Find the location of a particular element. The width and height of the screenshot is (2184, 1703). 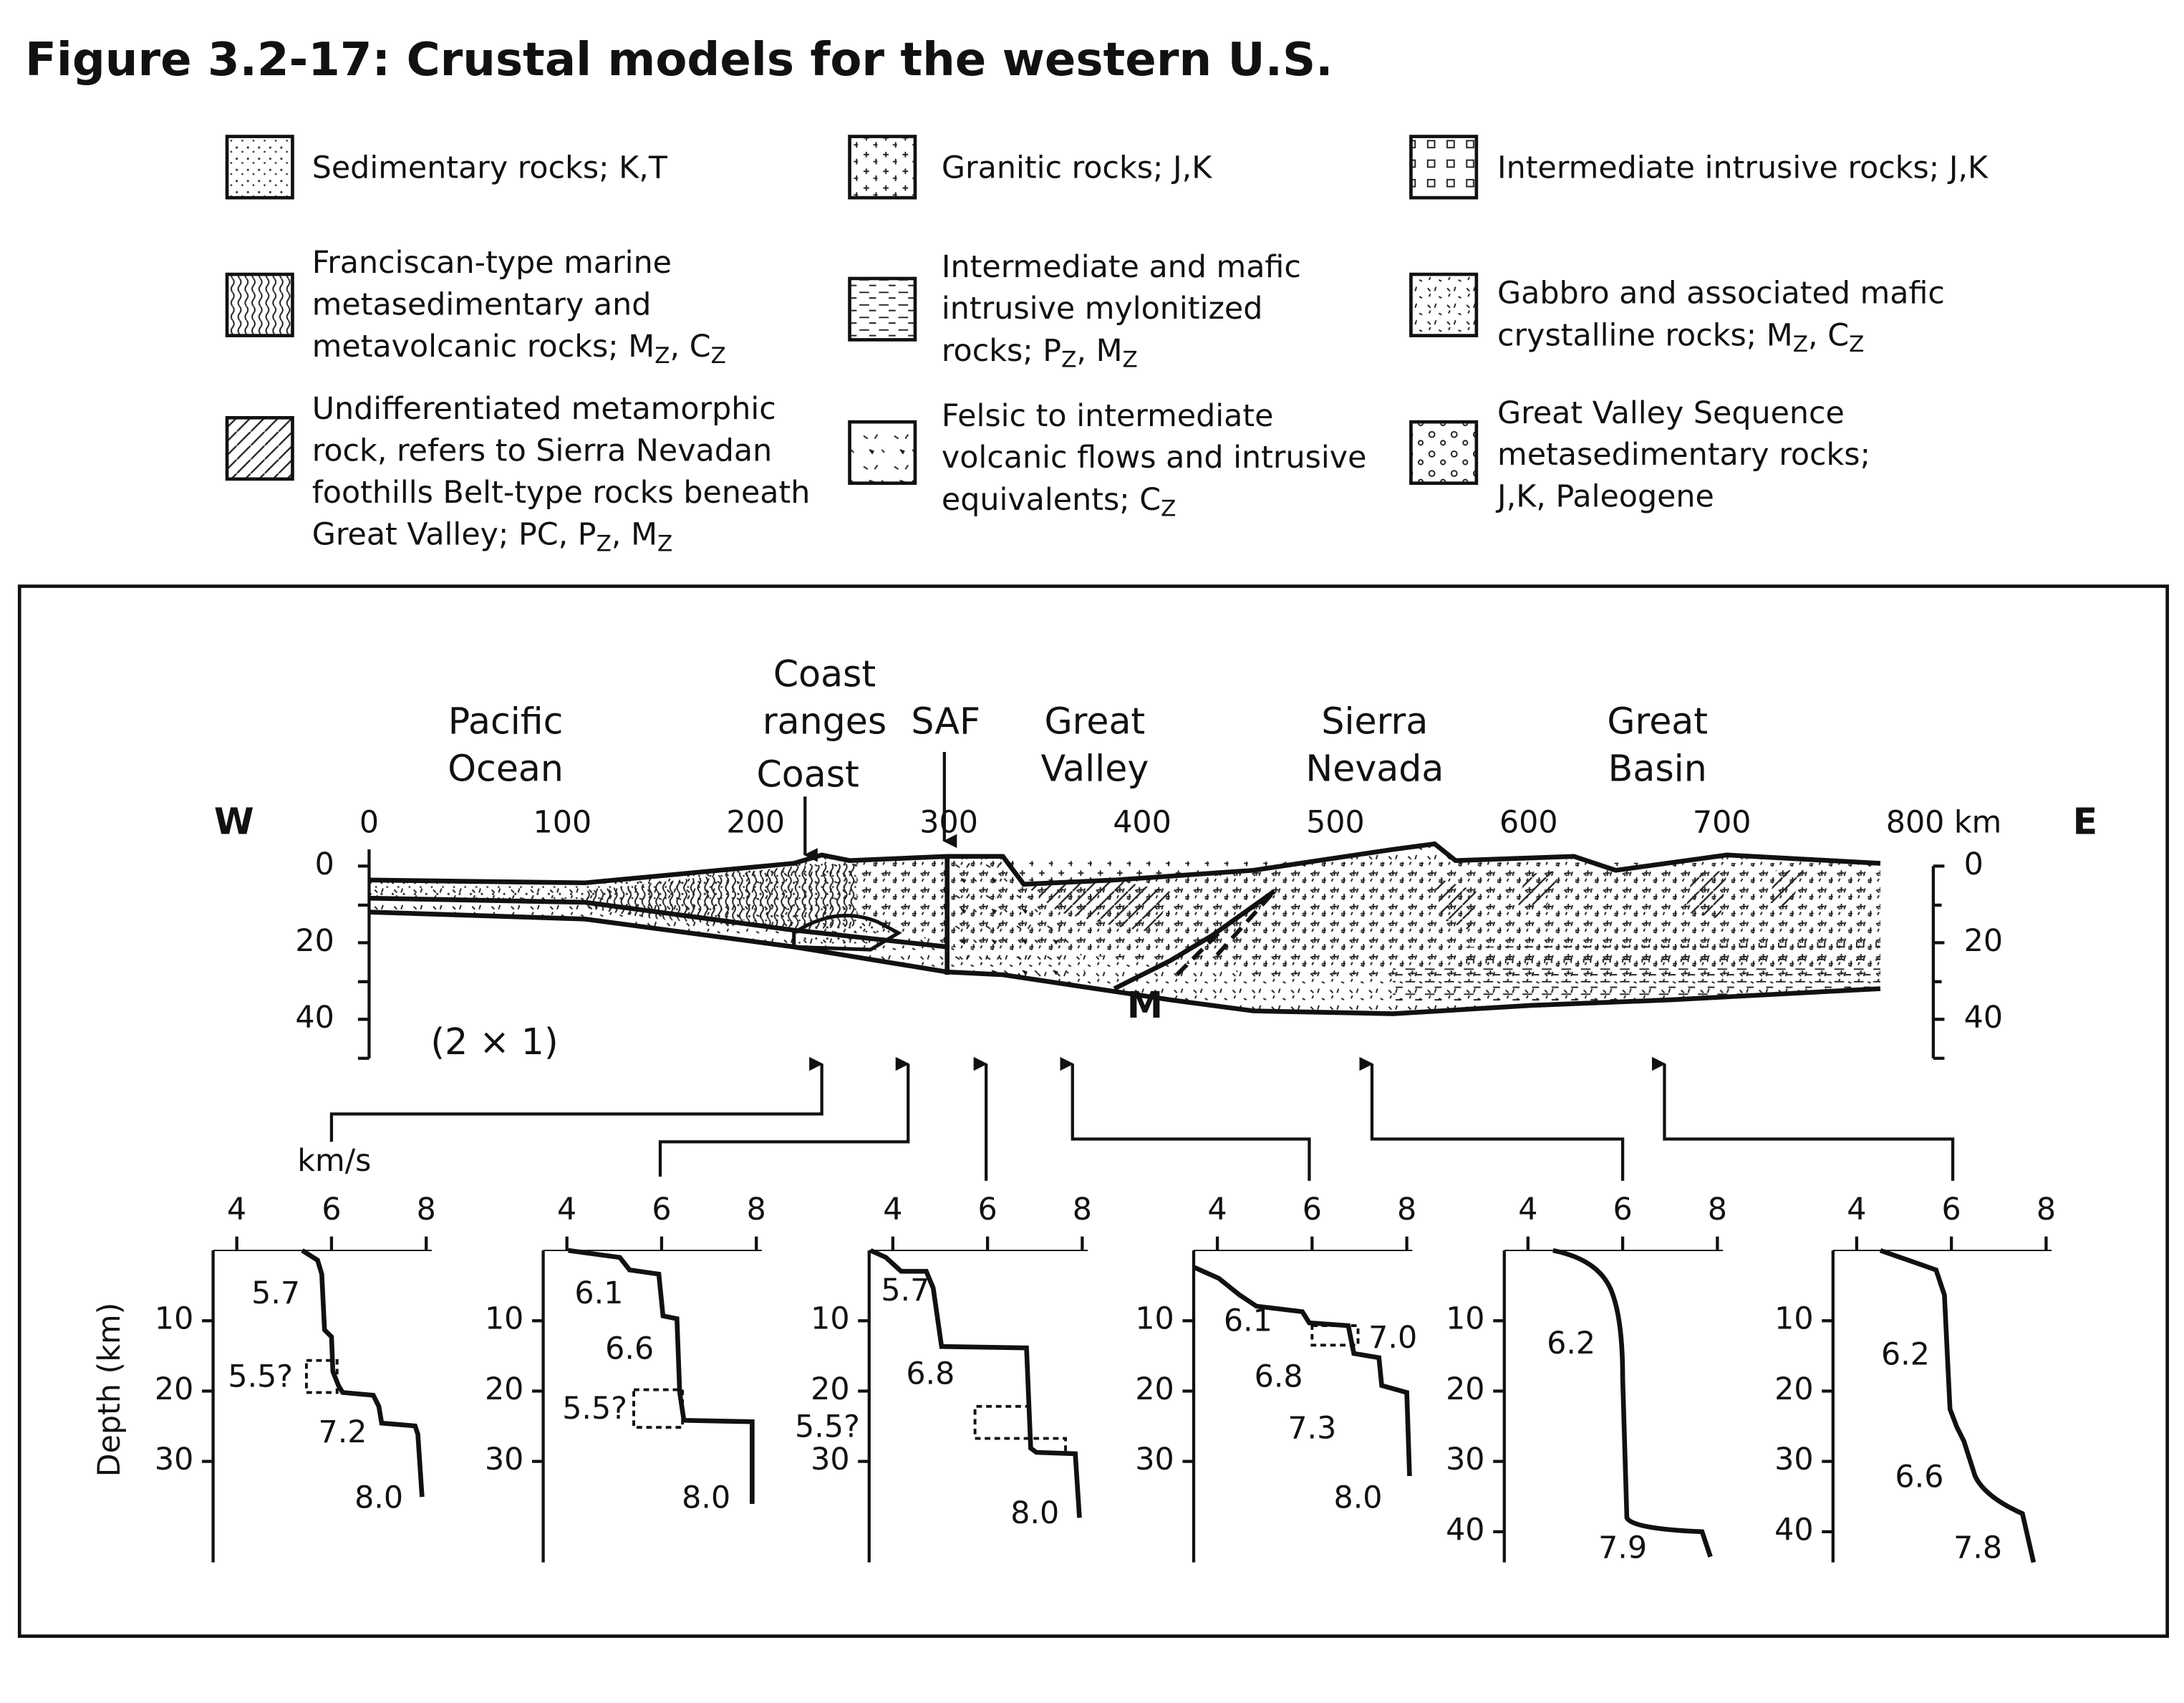

text-line: Granitic rocks; J,K is located at coordinates (1077, 168).